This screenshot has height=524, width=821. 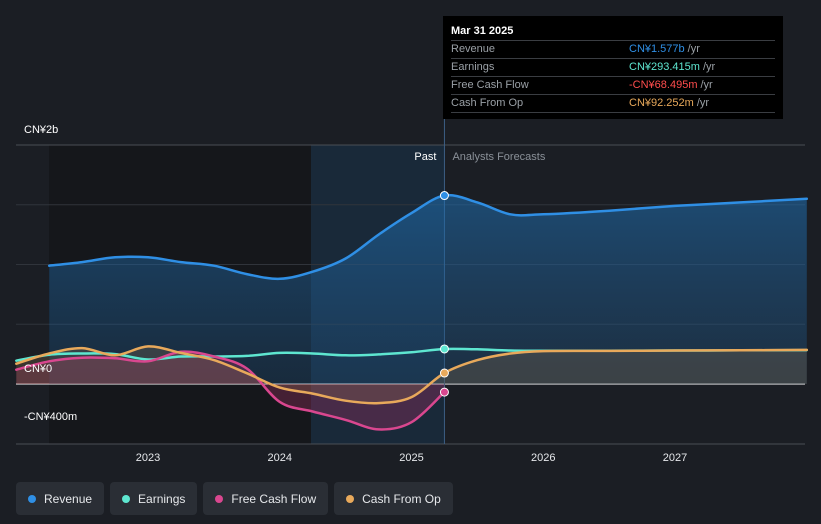 What do you see at coordinates (50, 417) in the screenshot?
I see `y-tick-label: -CN¥400m` at bounding box center [50, 417].